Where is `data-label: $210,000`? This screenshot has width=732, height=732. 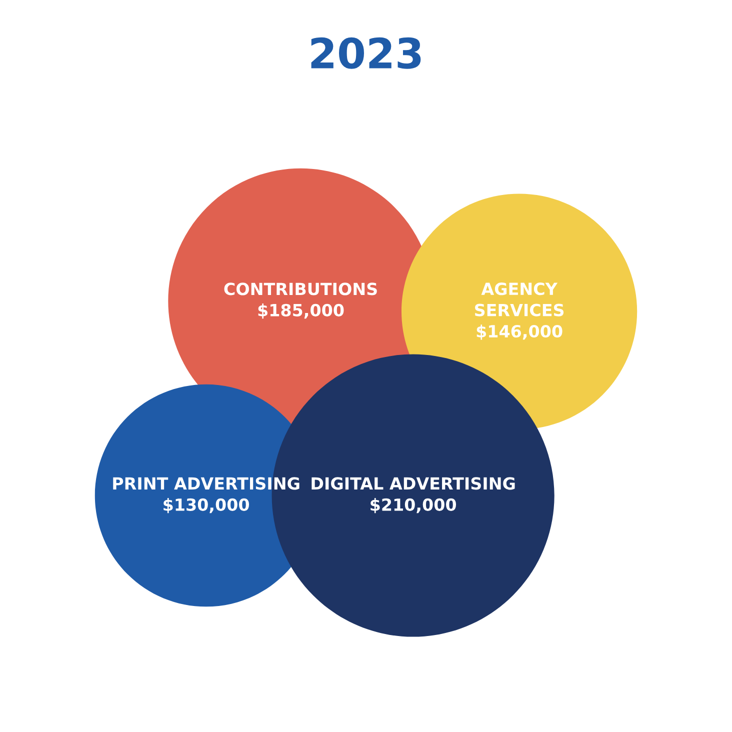 data-label: $210,000 is located at coordinates (413, 506).